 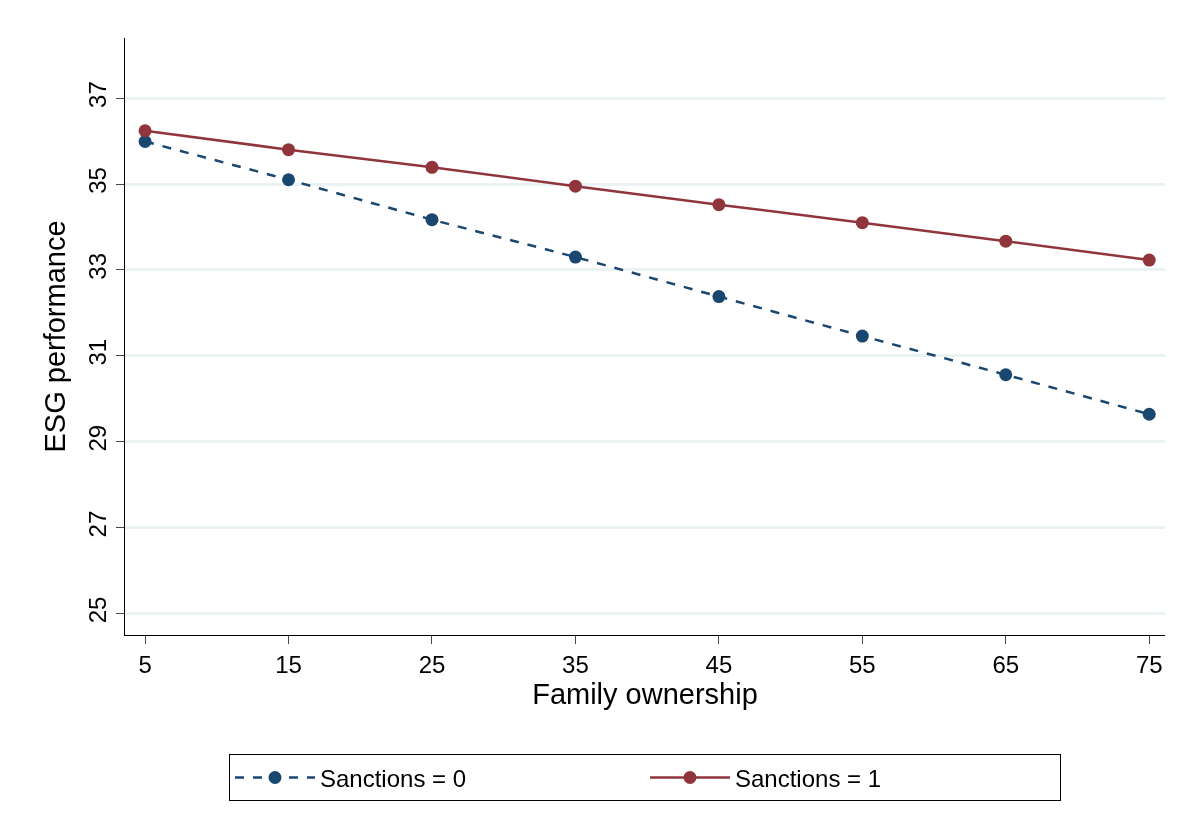 What do you see at coordinates (393, 778) in the screenshot?
I see `legend-label: Sanctions = 0` at bounding box center [393, 778].